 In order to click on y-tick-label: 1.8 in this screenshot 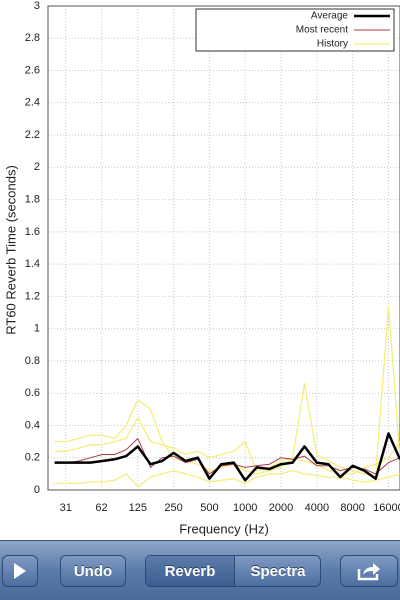, I will do `click(32, 200)`.